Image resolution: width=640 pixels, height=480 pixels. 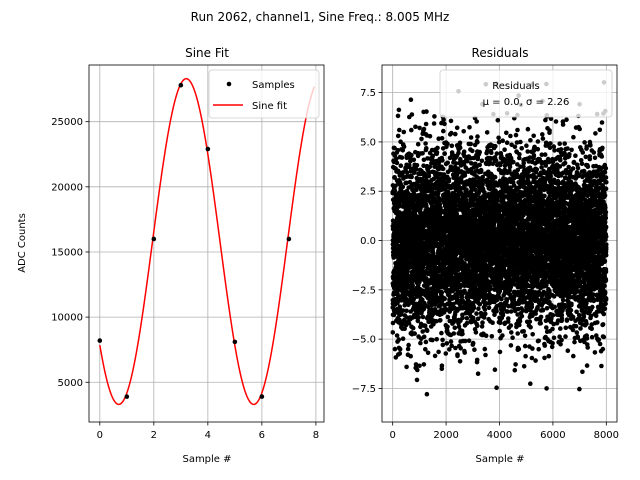 What do you see at coordinates (67, 318) in the screenshot?
I see `sine-fit-ytick-label: 10000` at bounding box center [67, 318].